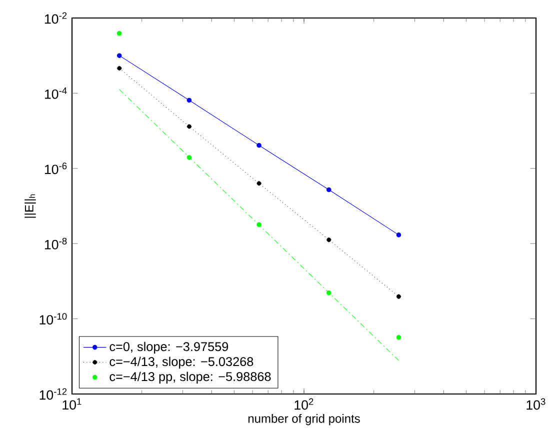 This screenshot has height=434, width=560. I want to click on x-tick-label: 10$^{3}$, so click(536, 404).